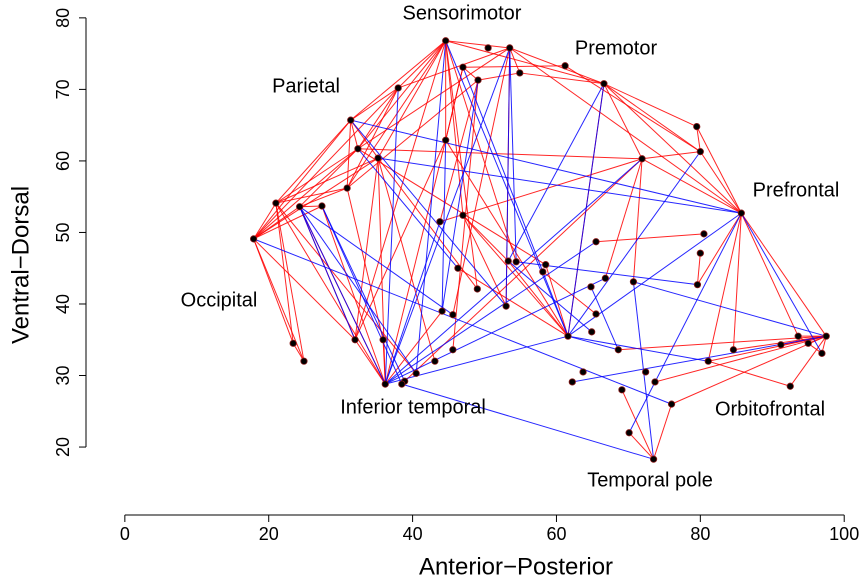 This screenshot has height=585, width=868. What do you see at coordinates (63, 232) in the screenshot?
I see `y-tick-label: 50` at bounding box center [63, 232].